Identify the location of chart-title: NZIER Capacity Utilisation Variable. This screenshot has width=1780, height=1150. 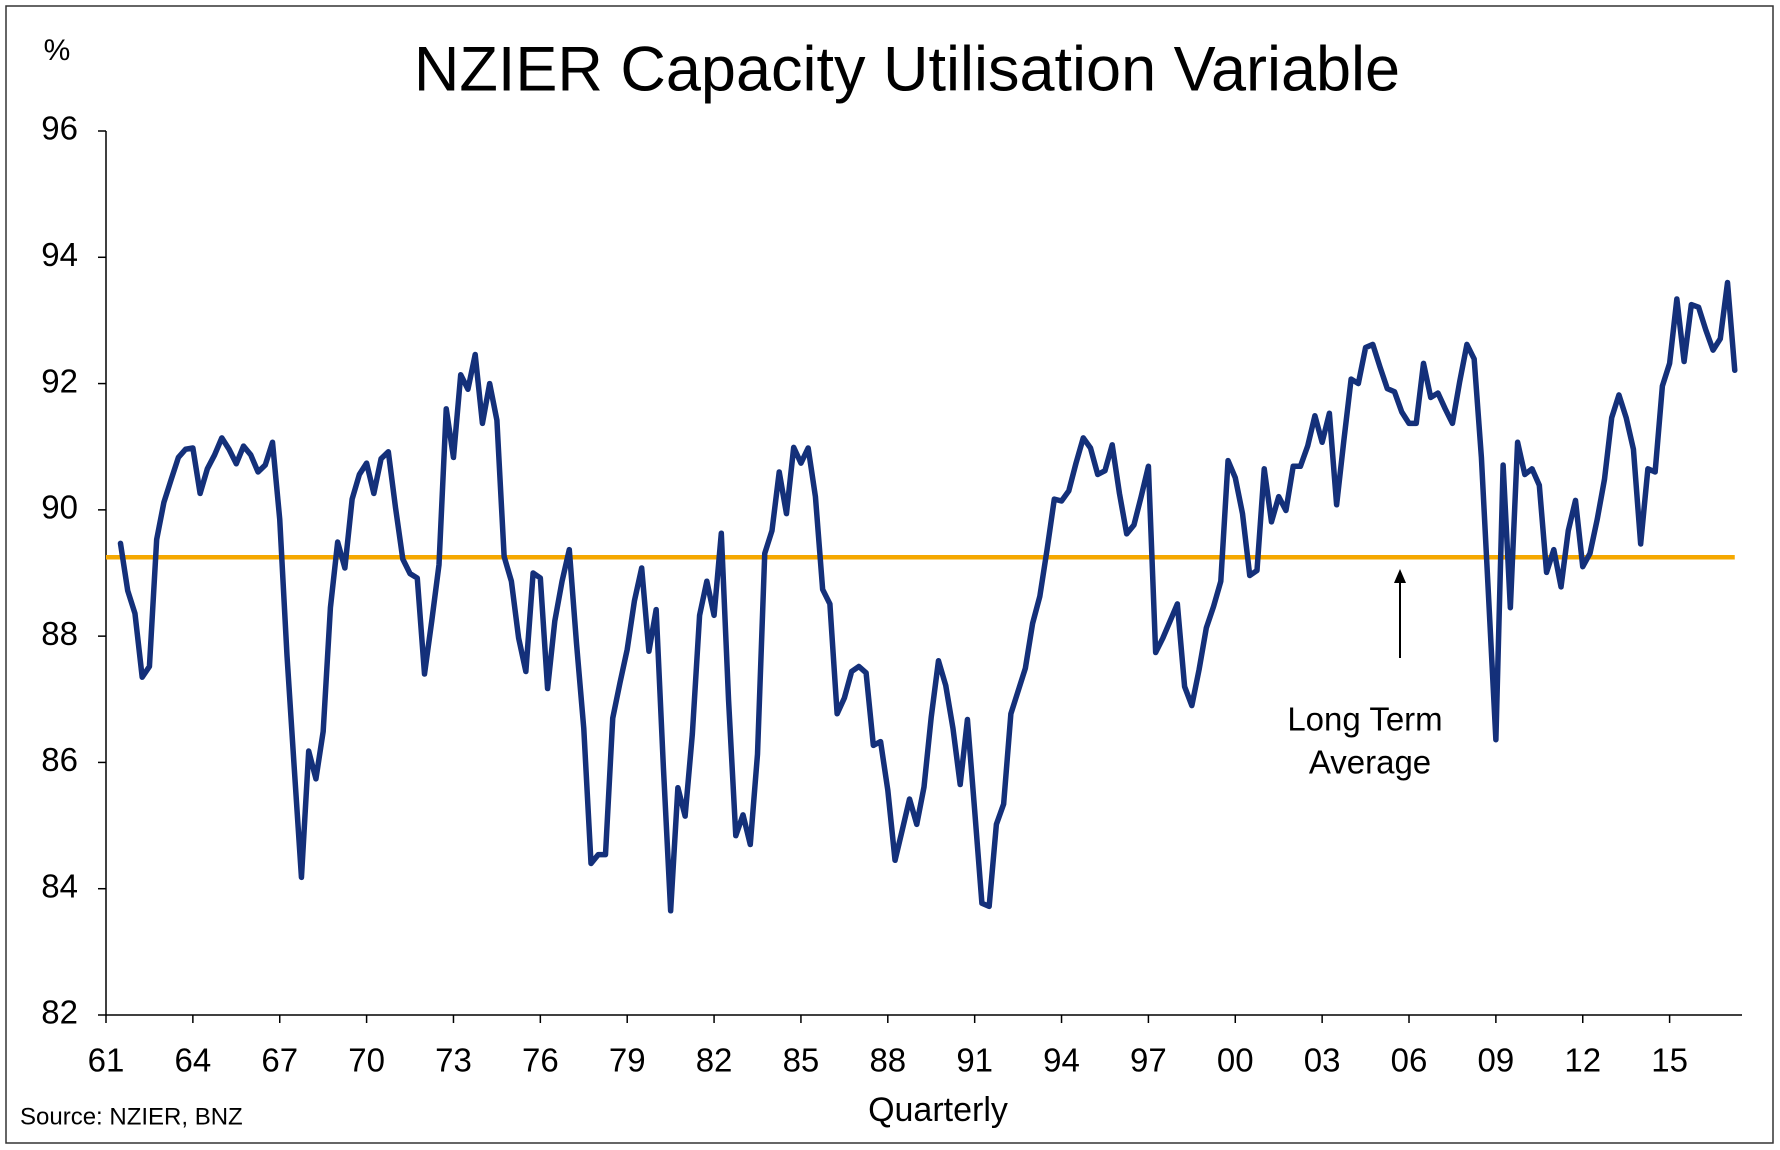
(907, 70).